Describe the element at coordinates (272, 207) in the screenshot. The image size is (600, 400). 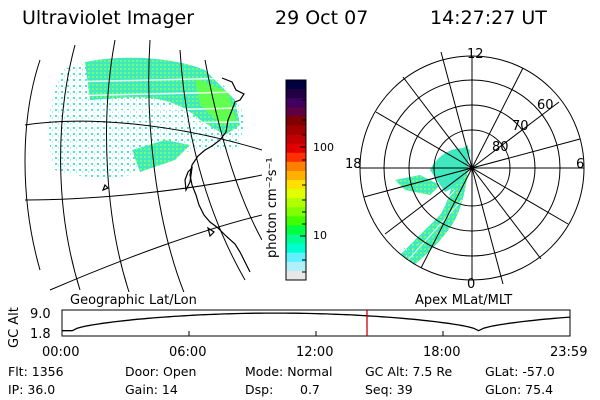
I see `colorbar-unit-label: photon cm⁻²s⁻¹` at that location.